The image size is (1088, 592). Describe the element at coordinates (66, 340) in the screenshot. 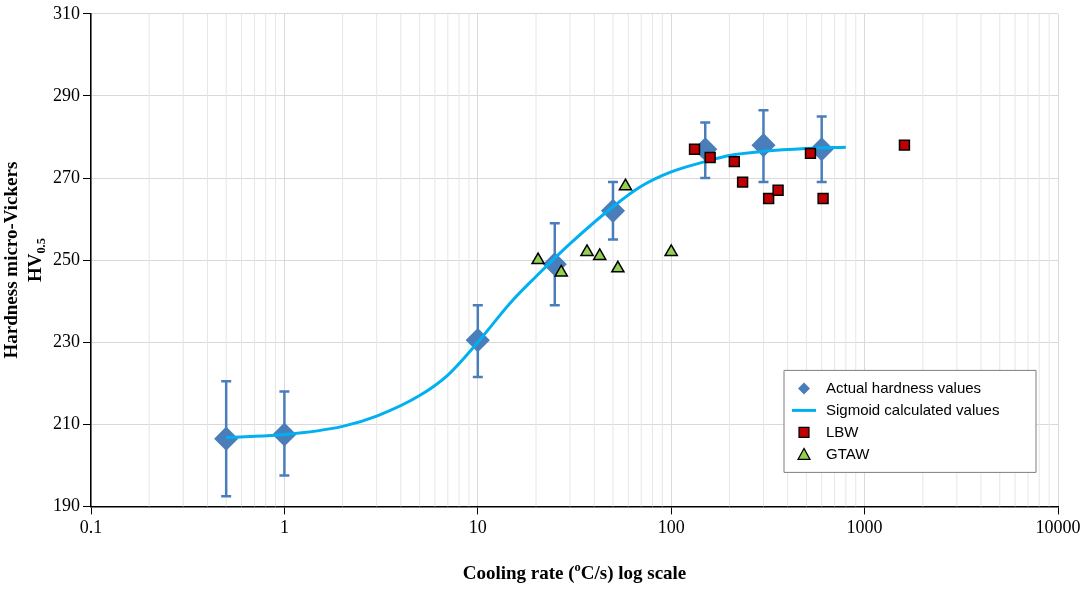

I see `y-tick-label: 230` at that location.